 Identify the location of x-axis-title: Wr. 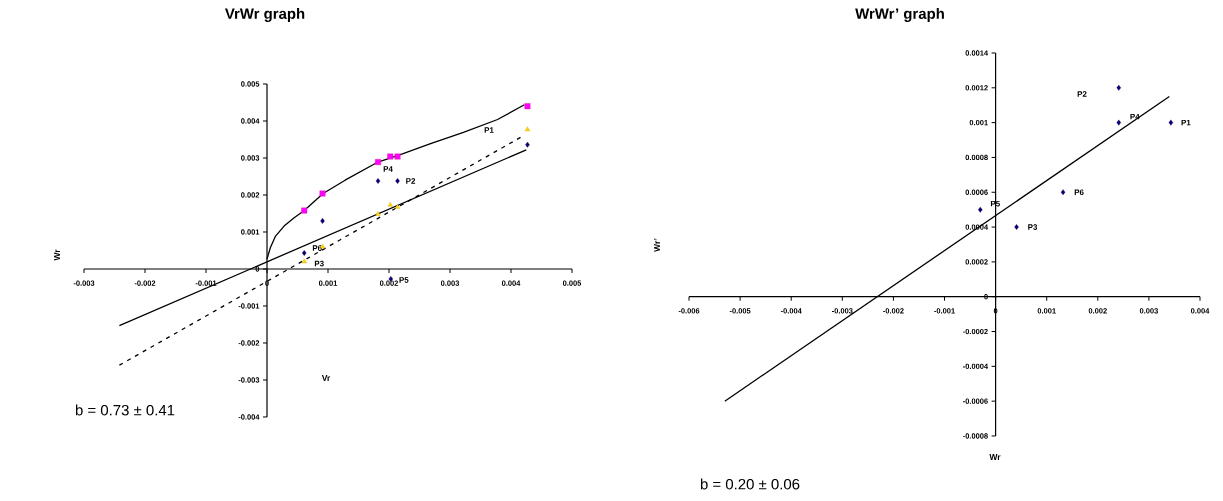
(995, 457).